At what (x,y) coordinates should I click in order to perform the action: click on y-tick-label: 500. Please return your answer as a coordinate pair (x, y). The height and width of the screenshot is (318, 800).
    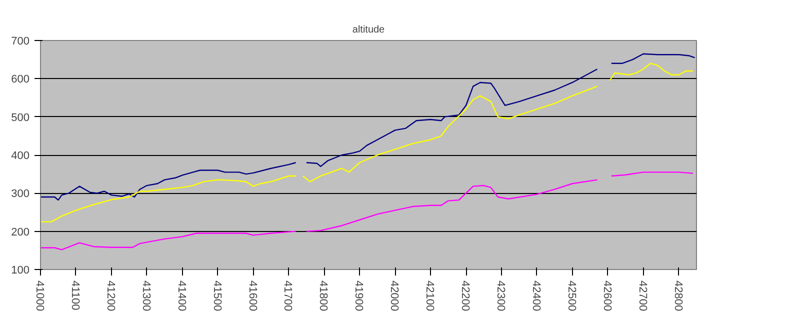
    Looking at the image, I should click on (20, 118).